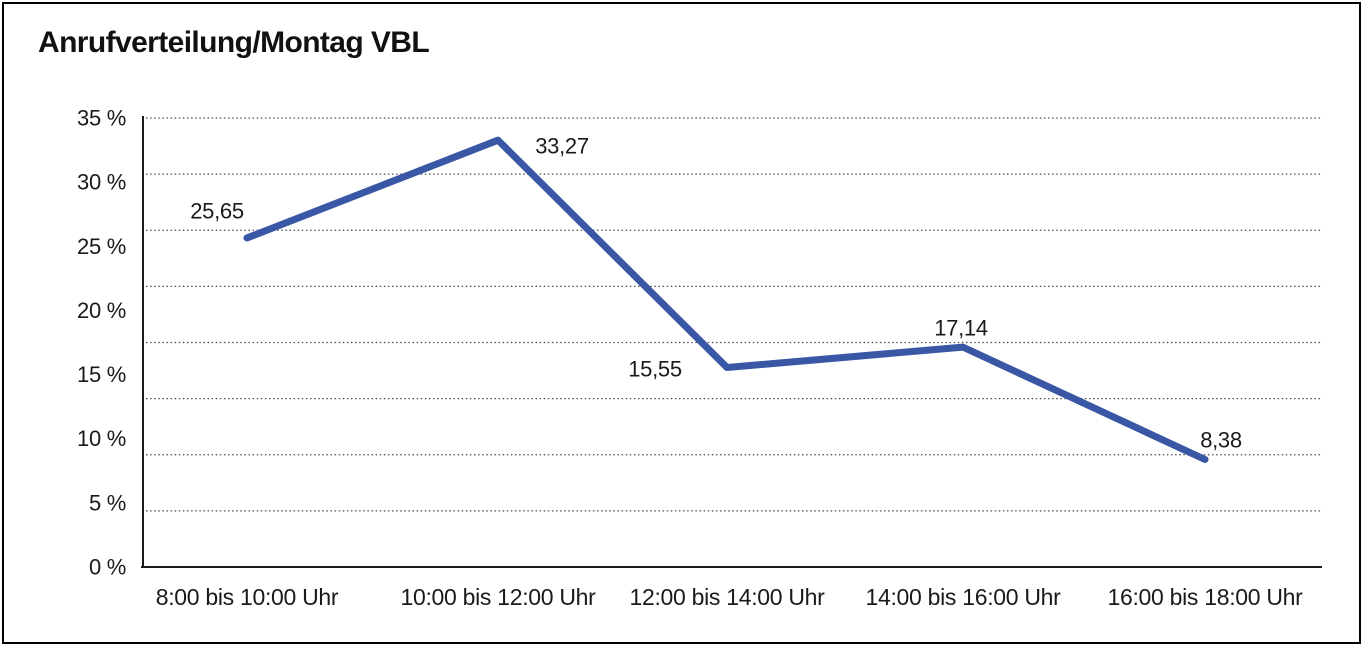  I want to click on data-point-value-label: 33,27, so click(562, 146).